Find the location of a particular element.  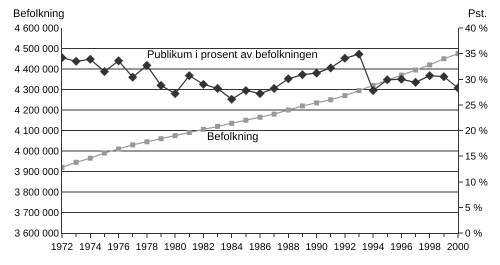

y-axis-title: Befolkning is located at coordinates (38, 14).